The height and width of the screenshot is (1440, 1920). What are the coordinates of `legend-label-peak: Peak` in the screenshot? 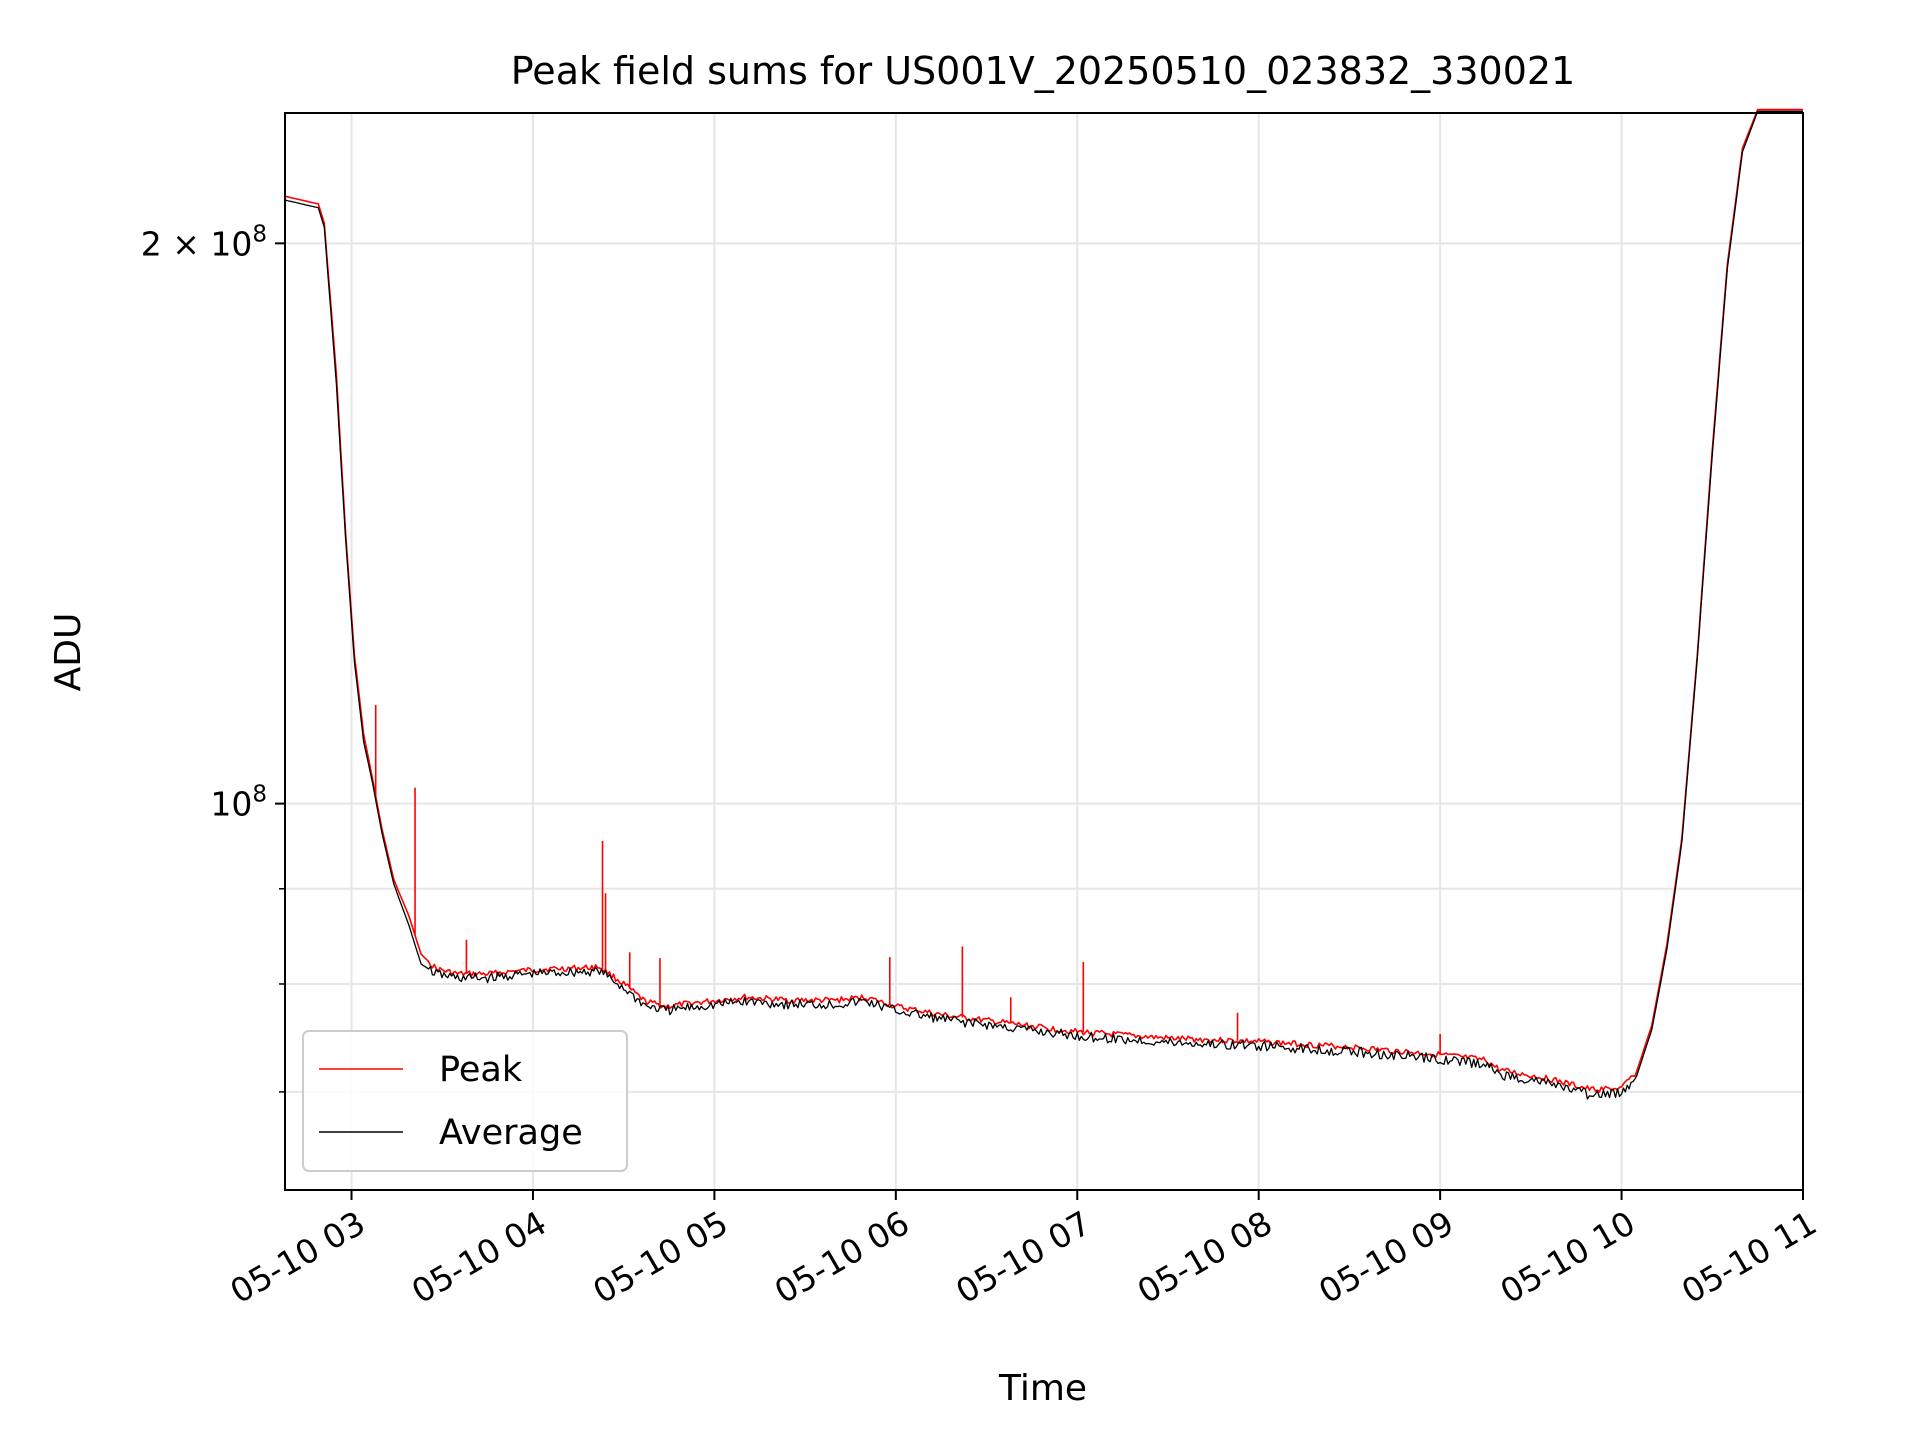 It's located at (481, 1070).